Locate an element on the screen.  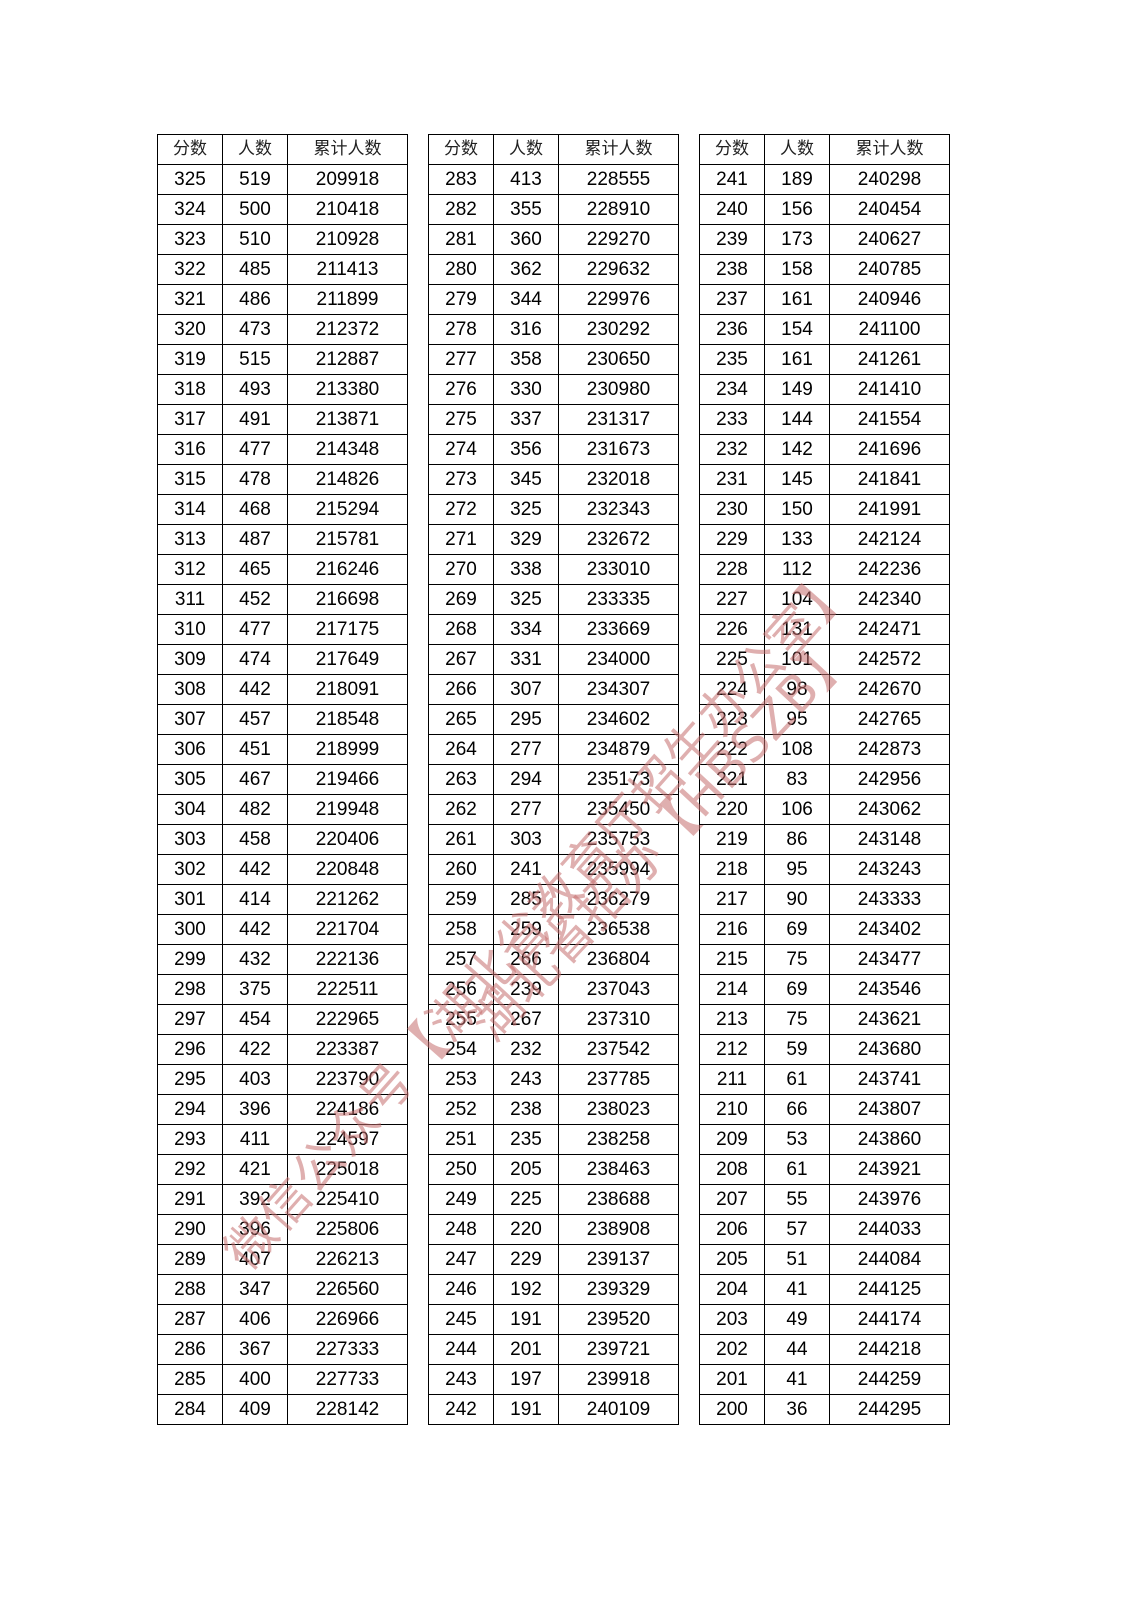
cumulative-count-cell: 234879 is located at coordinates (618, 749).